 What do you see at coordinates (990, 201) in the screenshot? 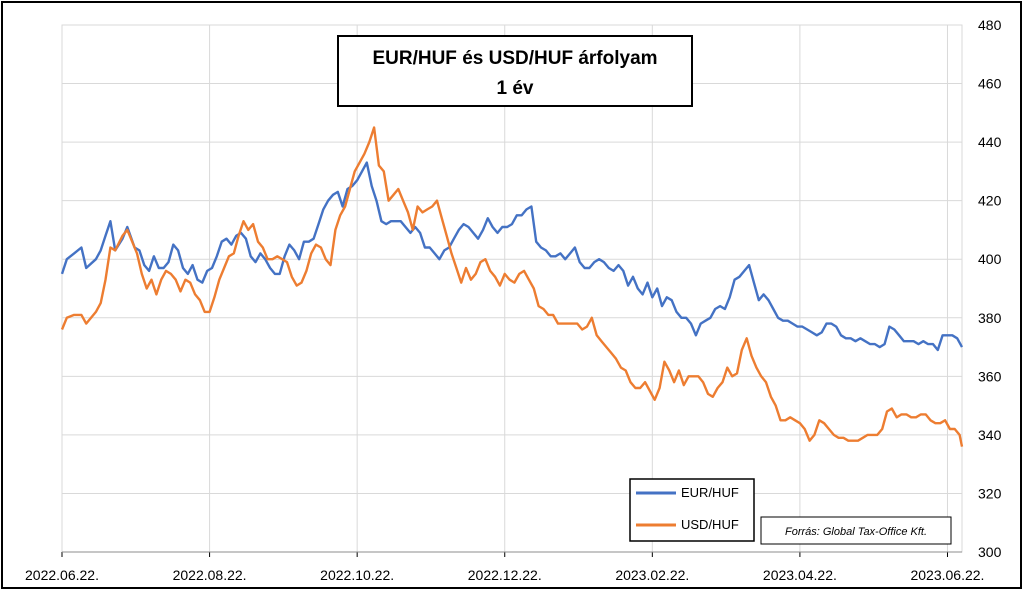
I see `y-tick-label: 420` at bounding box center [990, 201].